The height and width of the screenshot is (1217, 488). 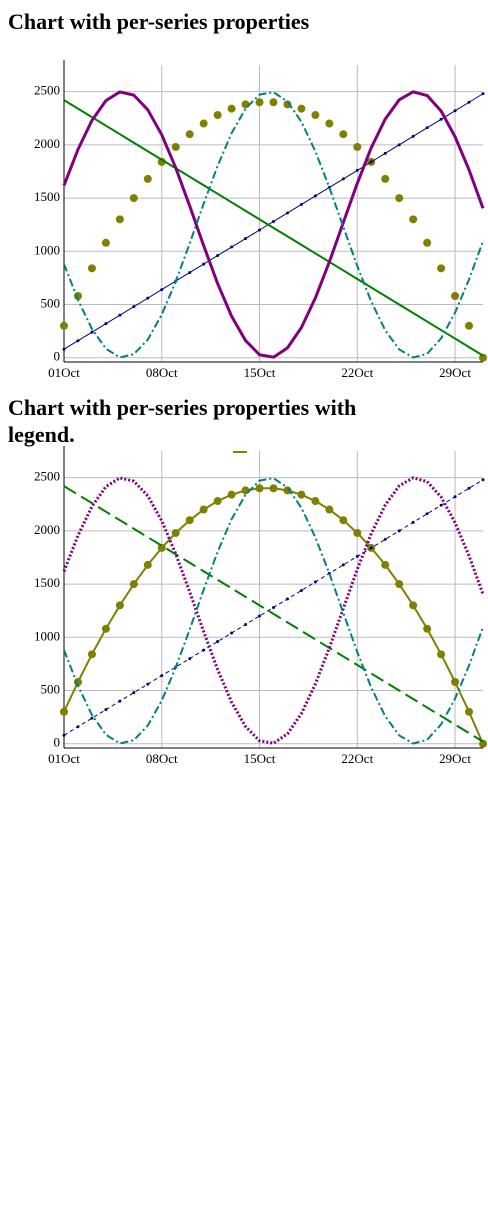 I want to click on legend, so click(x=347, y=450).